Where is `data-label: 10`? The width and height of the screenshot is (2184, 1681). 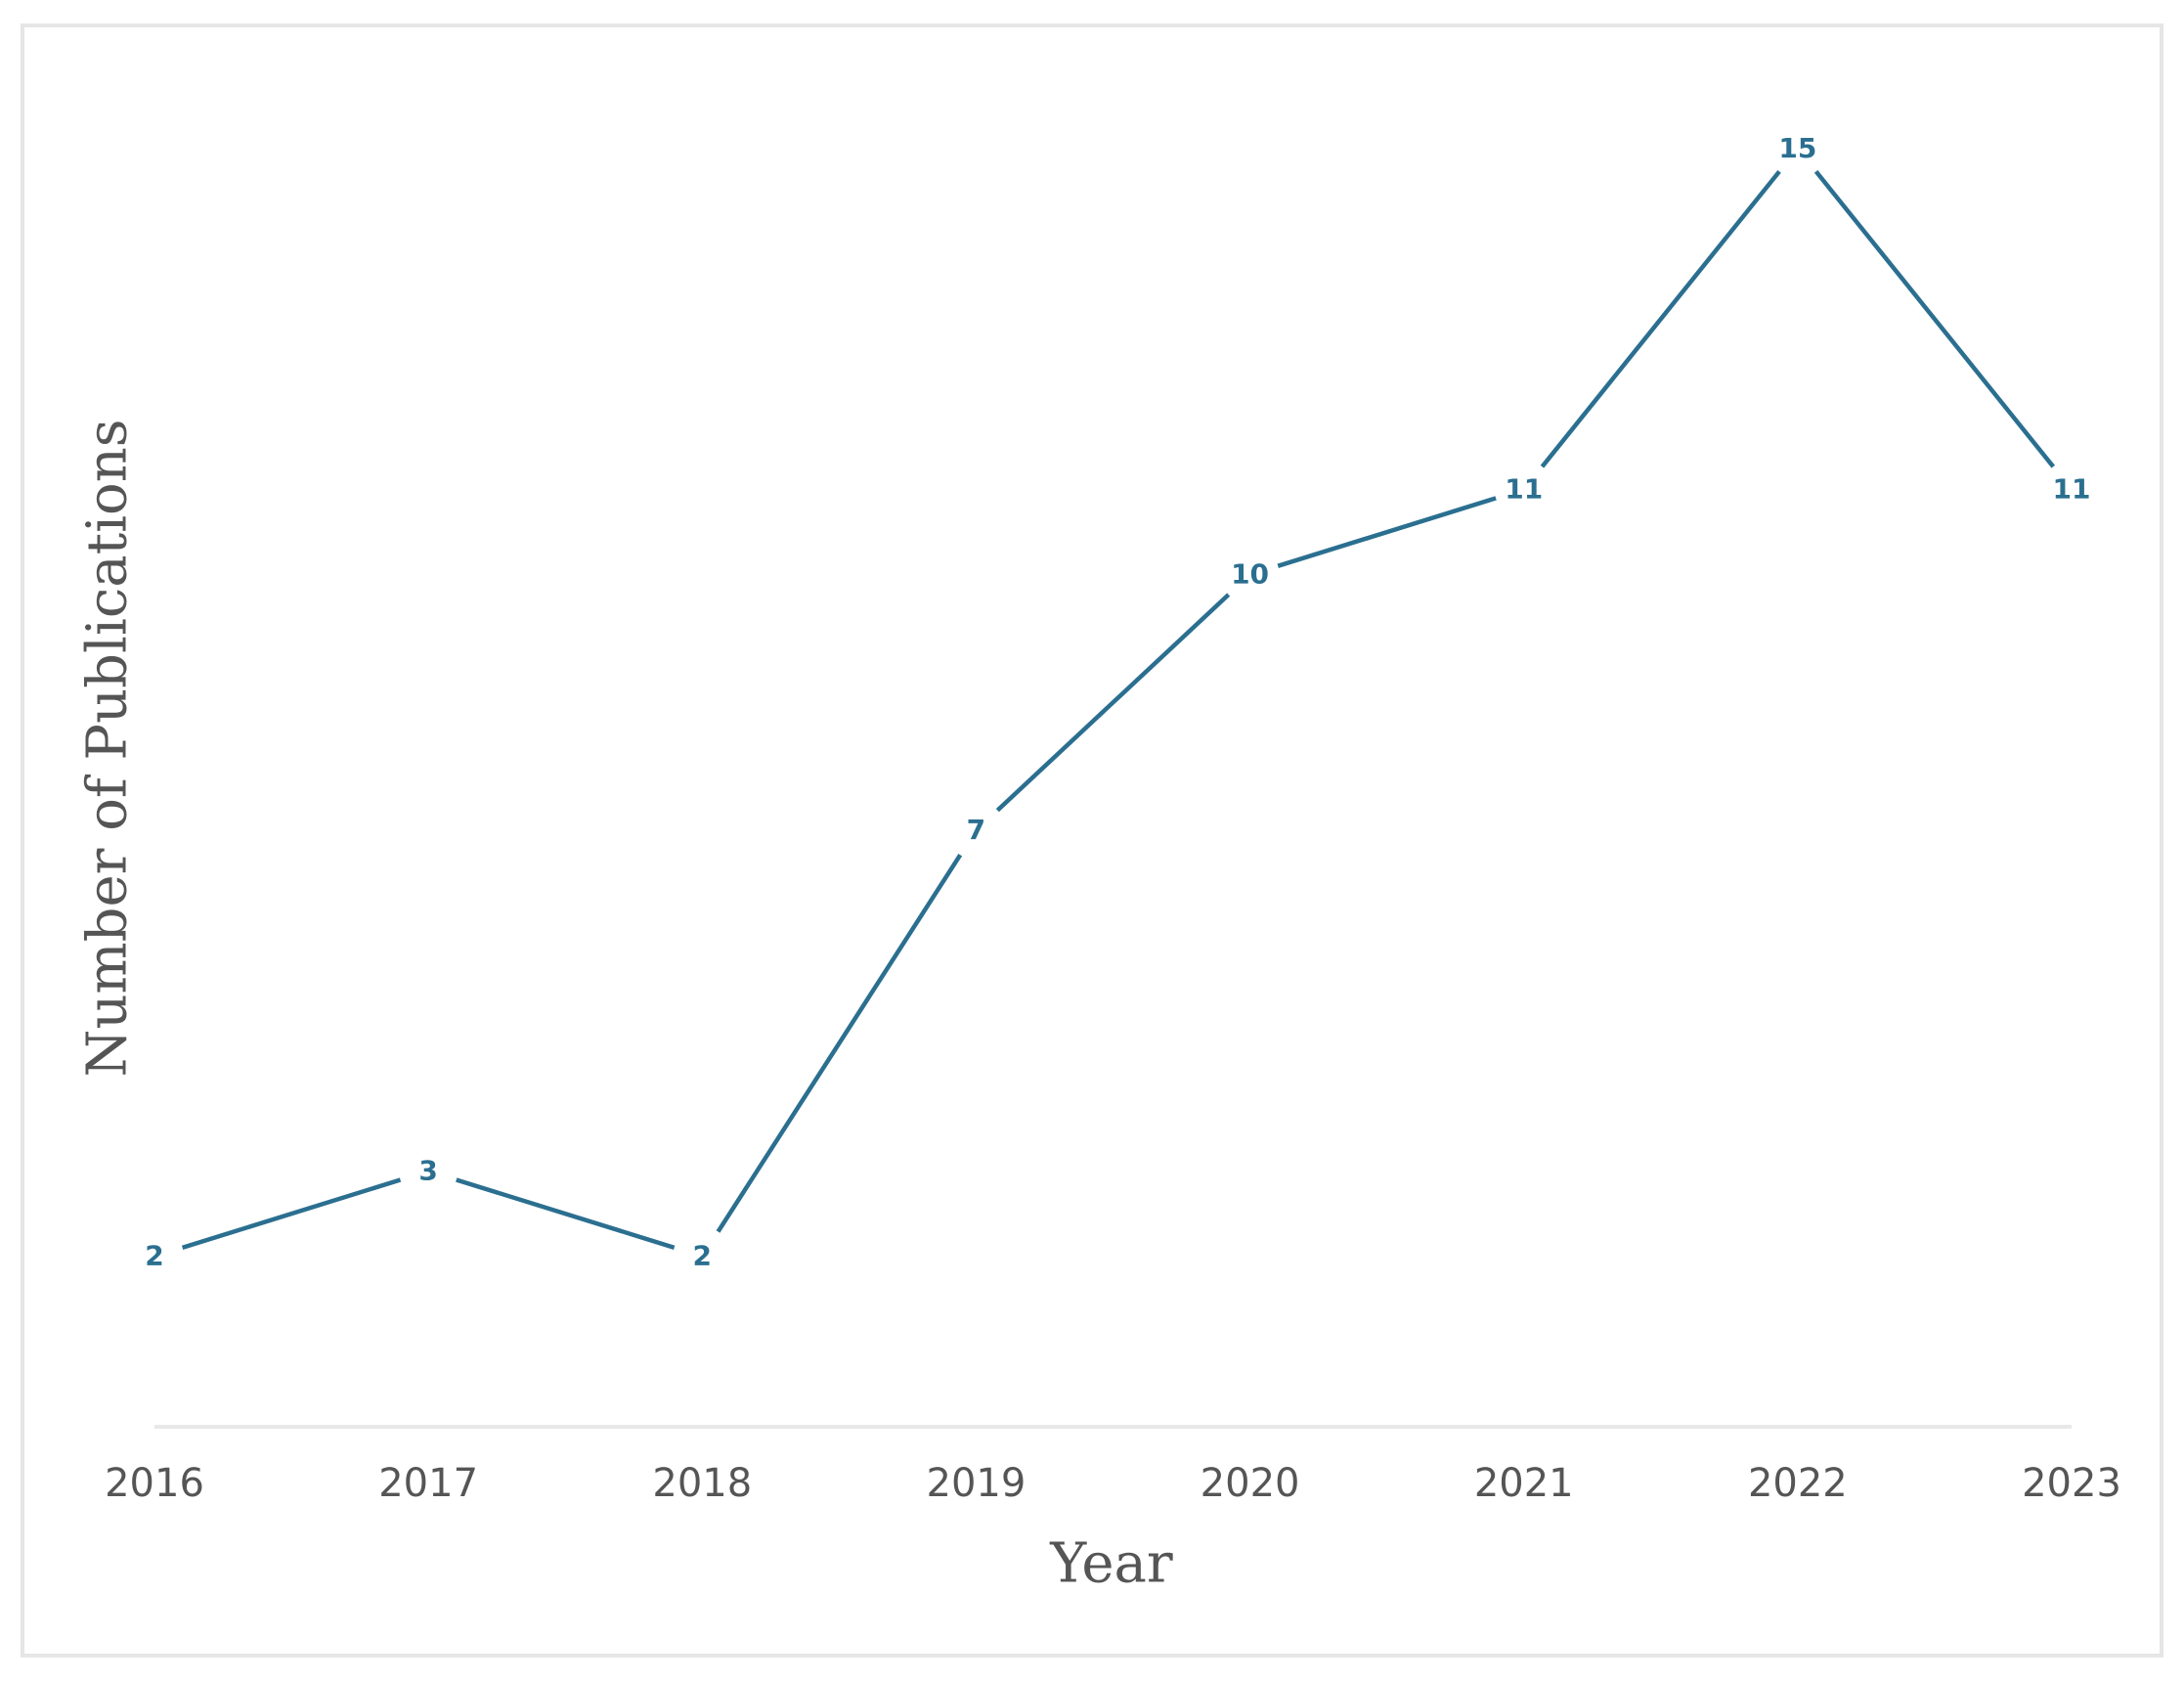
data-label: 10 is located at coordinates (1250, 574).